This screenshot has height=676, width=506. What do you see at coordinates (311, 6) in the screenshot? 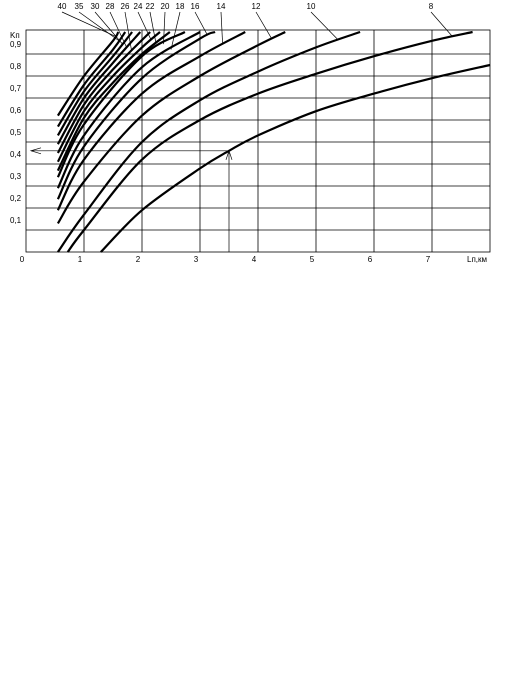
I see `curve-label: 10` at bounding box center [311, 6].